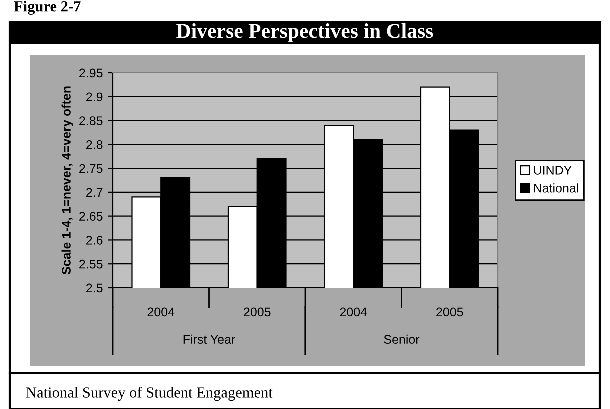  What do you see at coordinates (149, 394) in the screenshot?
I see `text: National Survey of Student Engagement` at bounding box center [149, 394].